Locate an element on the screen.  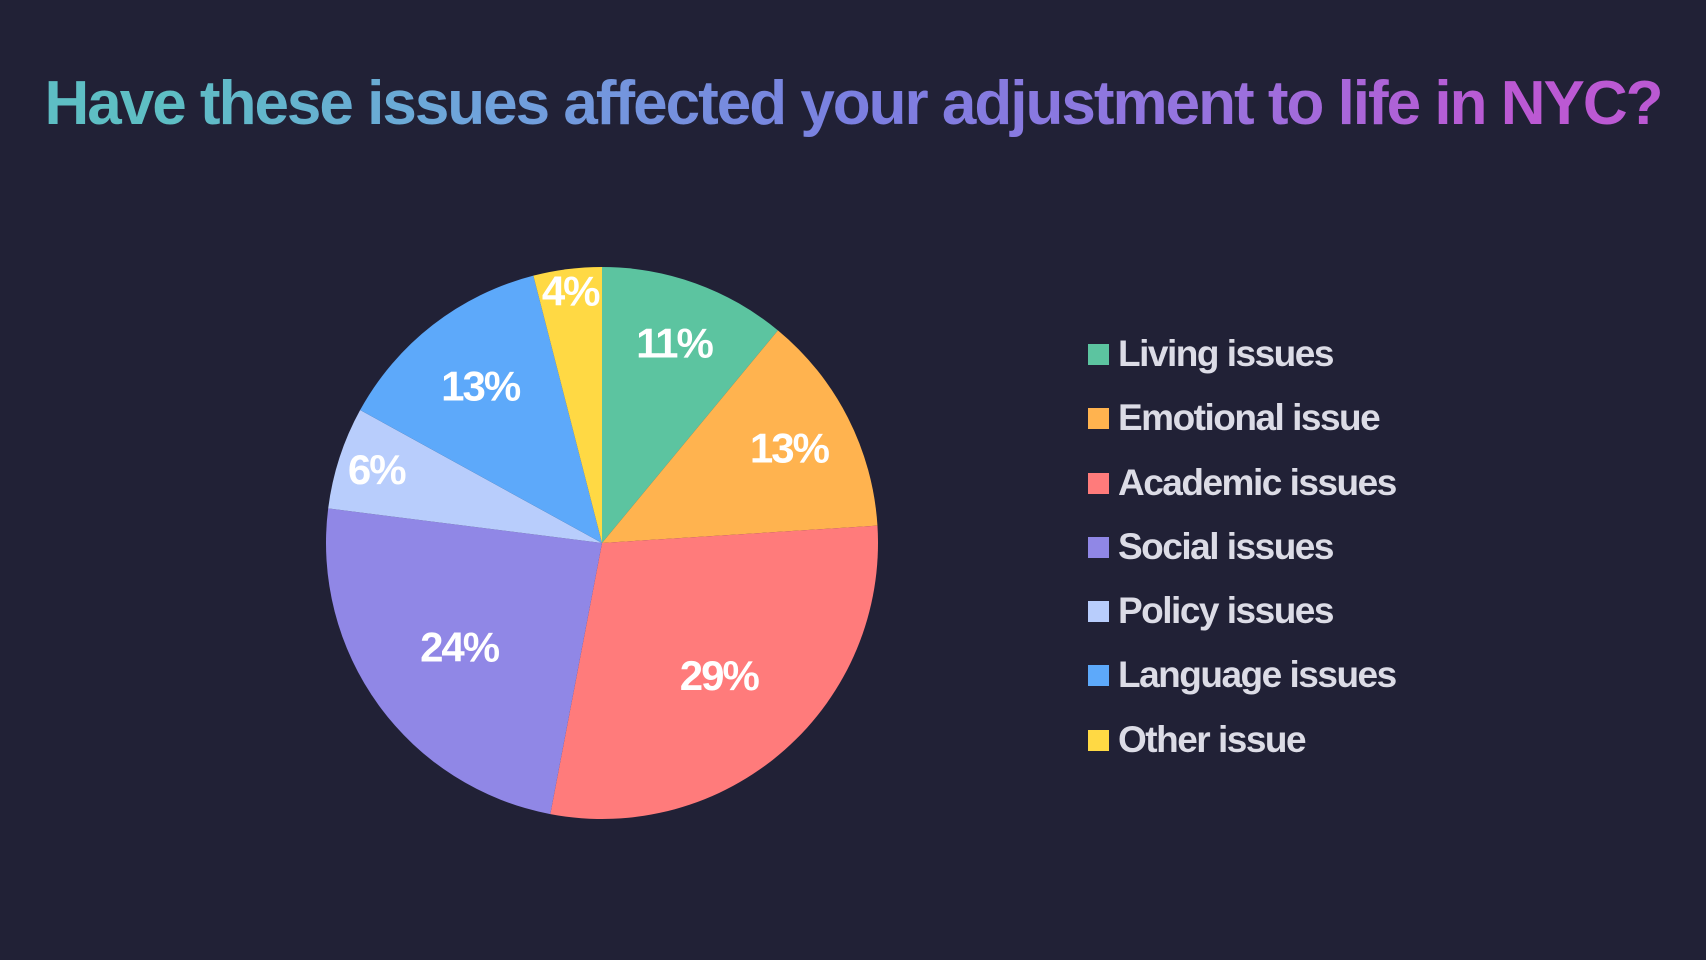
legend-item: Social issues is located at coordinates (1242, 547).